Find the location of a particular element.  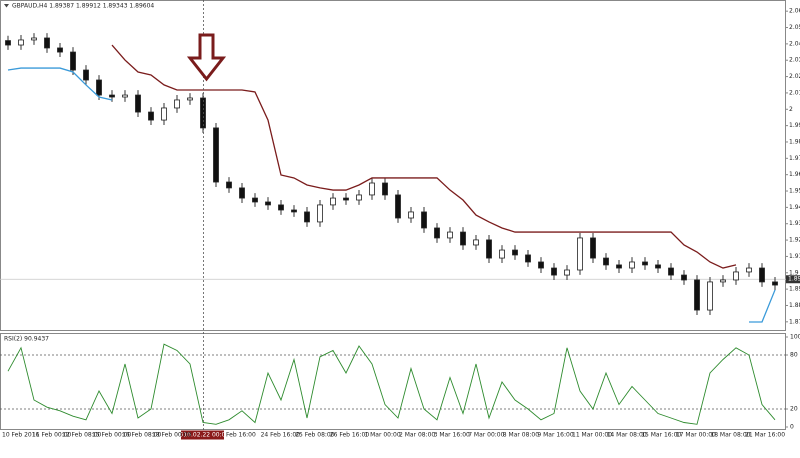

x-tick-label: 24 Feb 16:00 is located at coordinates (281, 435).